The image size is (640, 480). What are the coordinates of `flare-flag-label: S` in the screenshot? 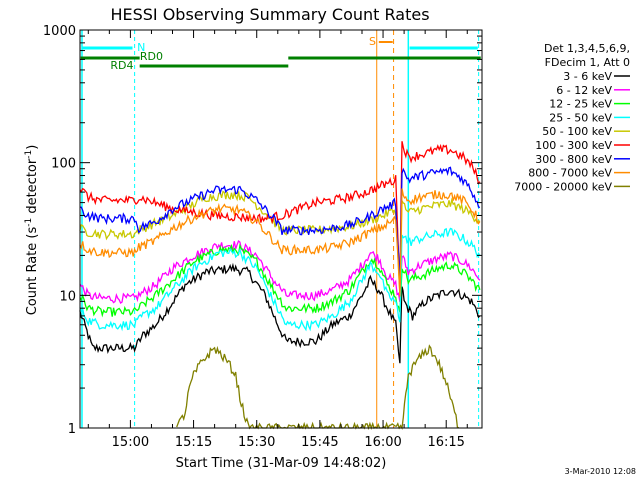 It's located at (372, 41).